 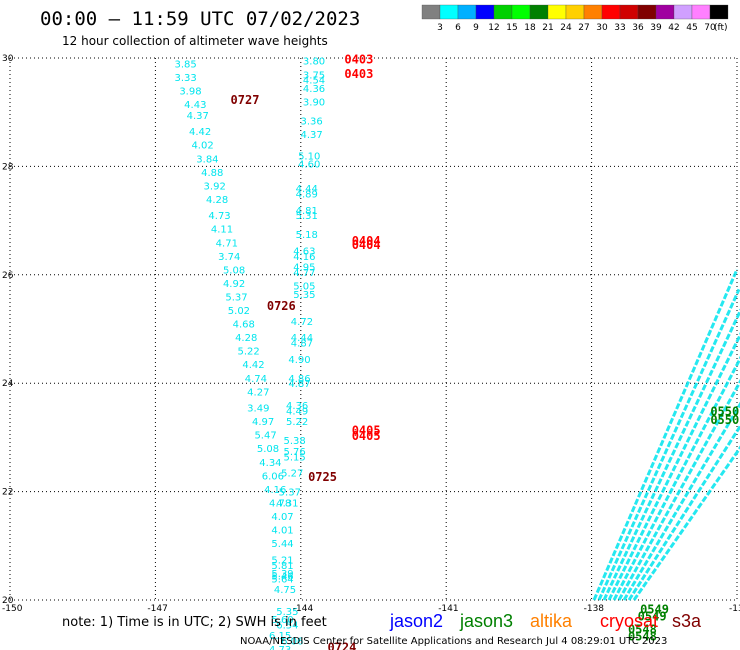 What do you see at coordinates (217, 200) in the screenshot?
I see `wave-height-value: 4.28` at bounding box center [217, 200].